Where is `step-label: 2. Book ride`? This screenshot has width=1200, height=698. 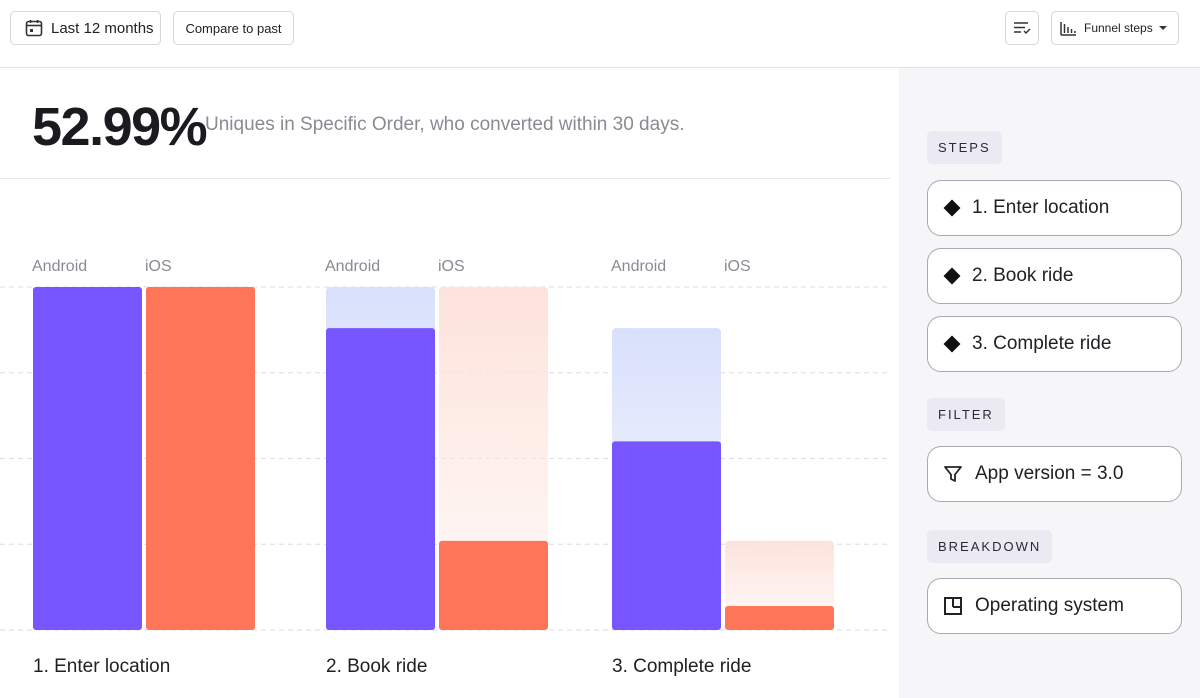
step-label: 2. Book ride is located at coordinates (1023, 275).